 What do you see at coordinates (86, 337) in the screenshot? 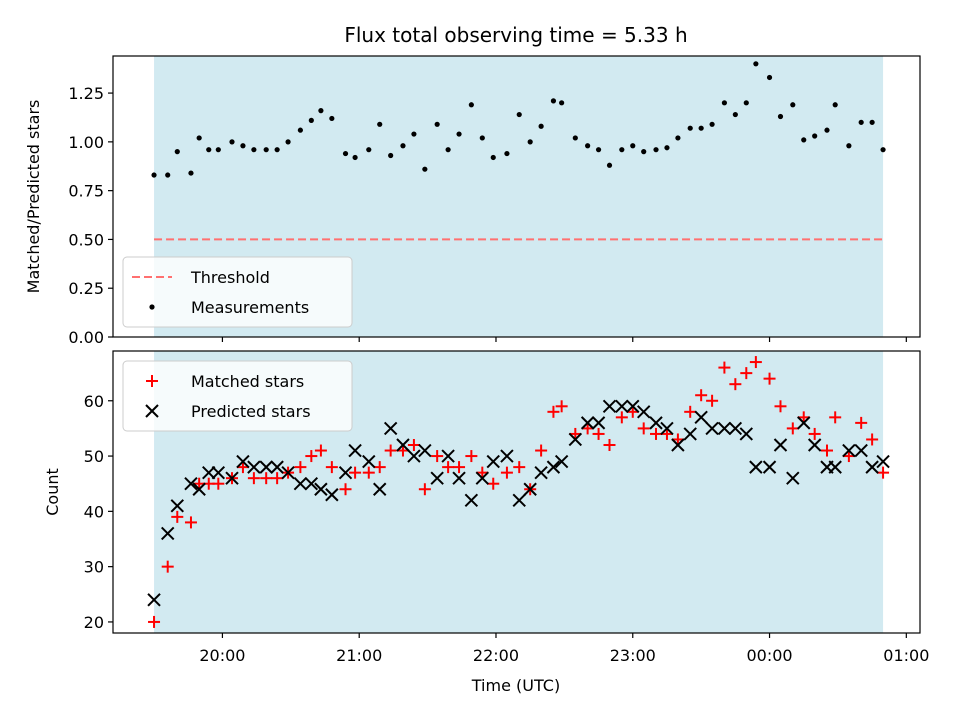
I see `y-tick-label: 0.00` at bounding box center [86, 337].